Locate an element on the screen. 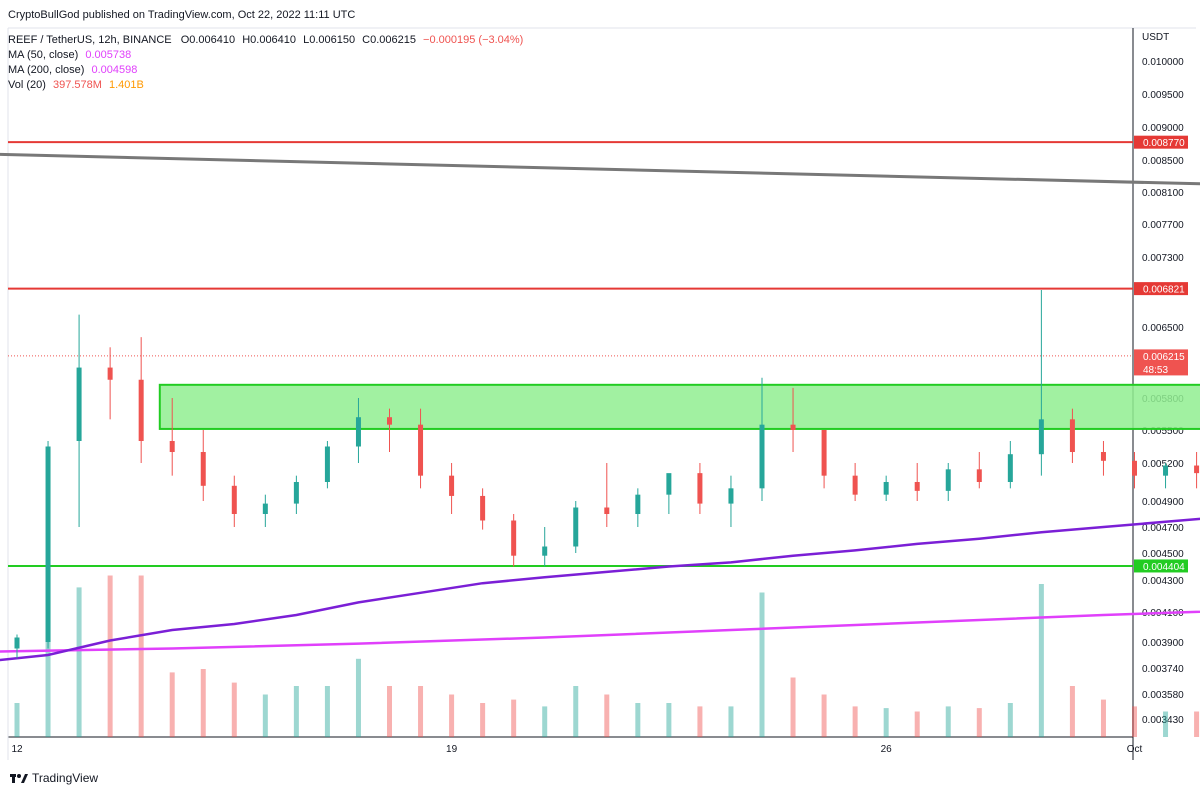 The image size is (1200, 794). vol-label: Vol (20) is located at coordinates (27, 85).